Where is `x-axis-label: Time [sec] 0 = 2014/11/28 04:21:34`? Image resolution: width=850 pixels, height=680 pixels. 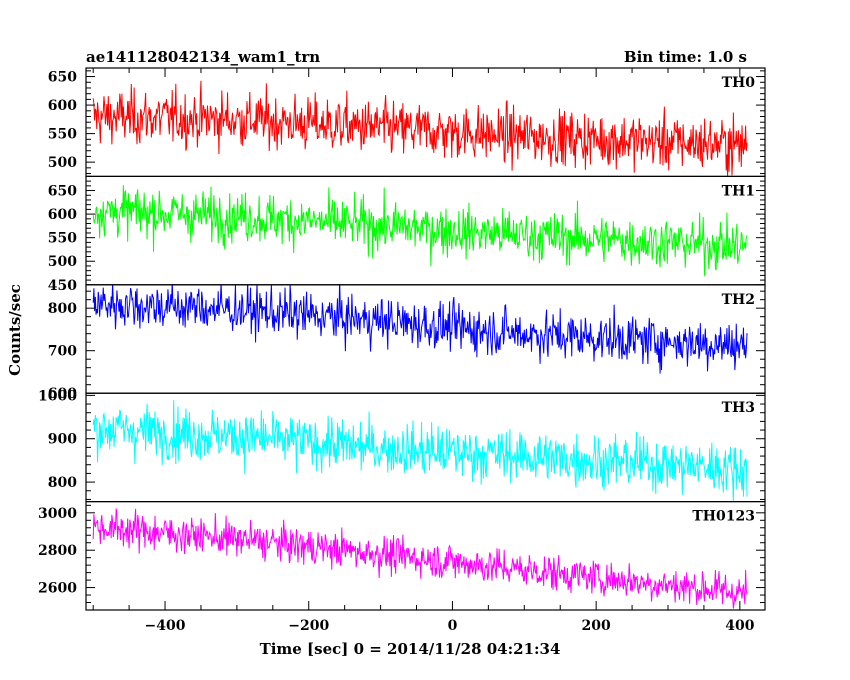
x-axis-label: Time [sec] 0 = 2014/11/28 04:21:34 is located at coordinates (410, 649).